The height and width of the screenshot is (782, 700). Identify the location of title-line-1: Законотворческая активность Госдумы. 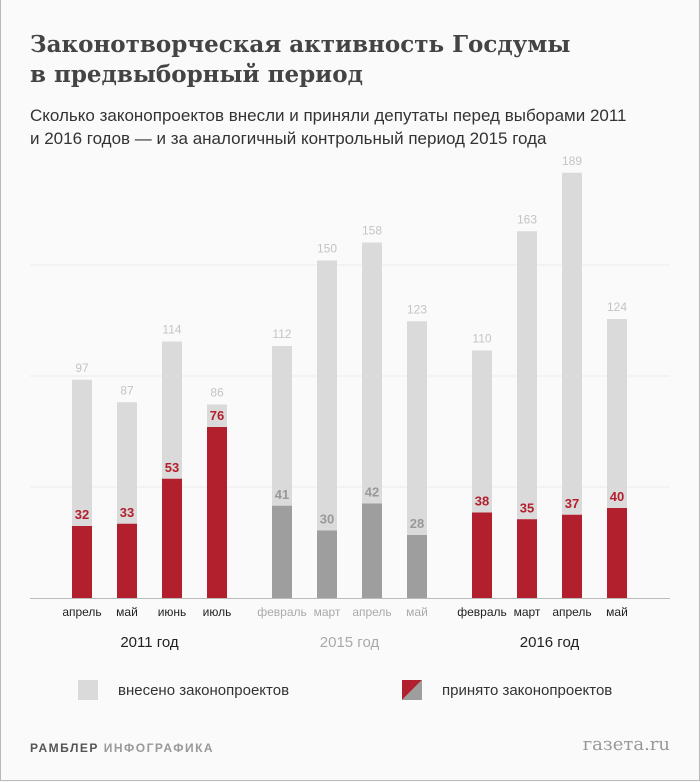
(300, 44).